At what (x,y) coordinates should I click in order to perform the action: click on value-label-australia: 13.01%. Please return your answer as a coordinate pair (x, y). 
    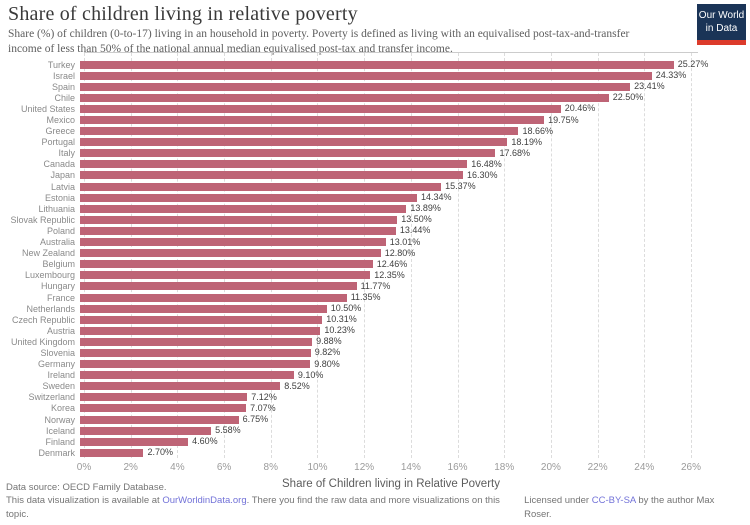
    Looking at the image, I should click on (405, 241).